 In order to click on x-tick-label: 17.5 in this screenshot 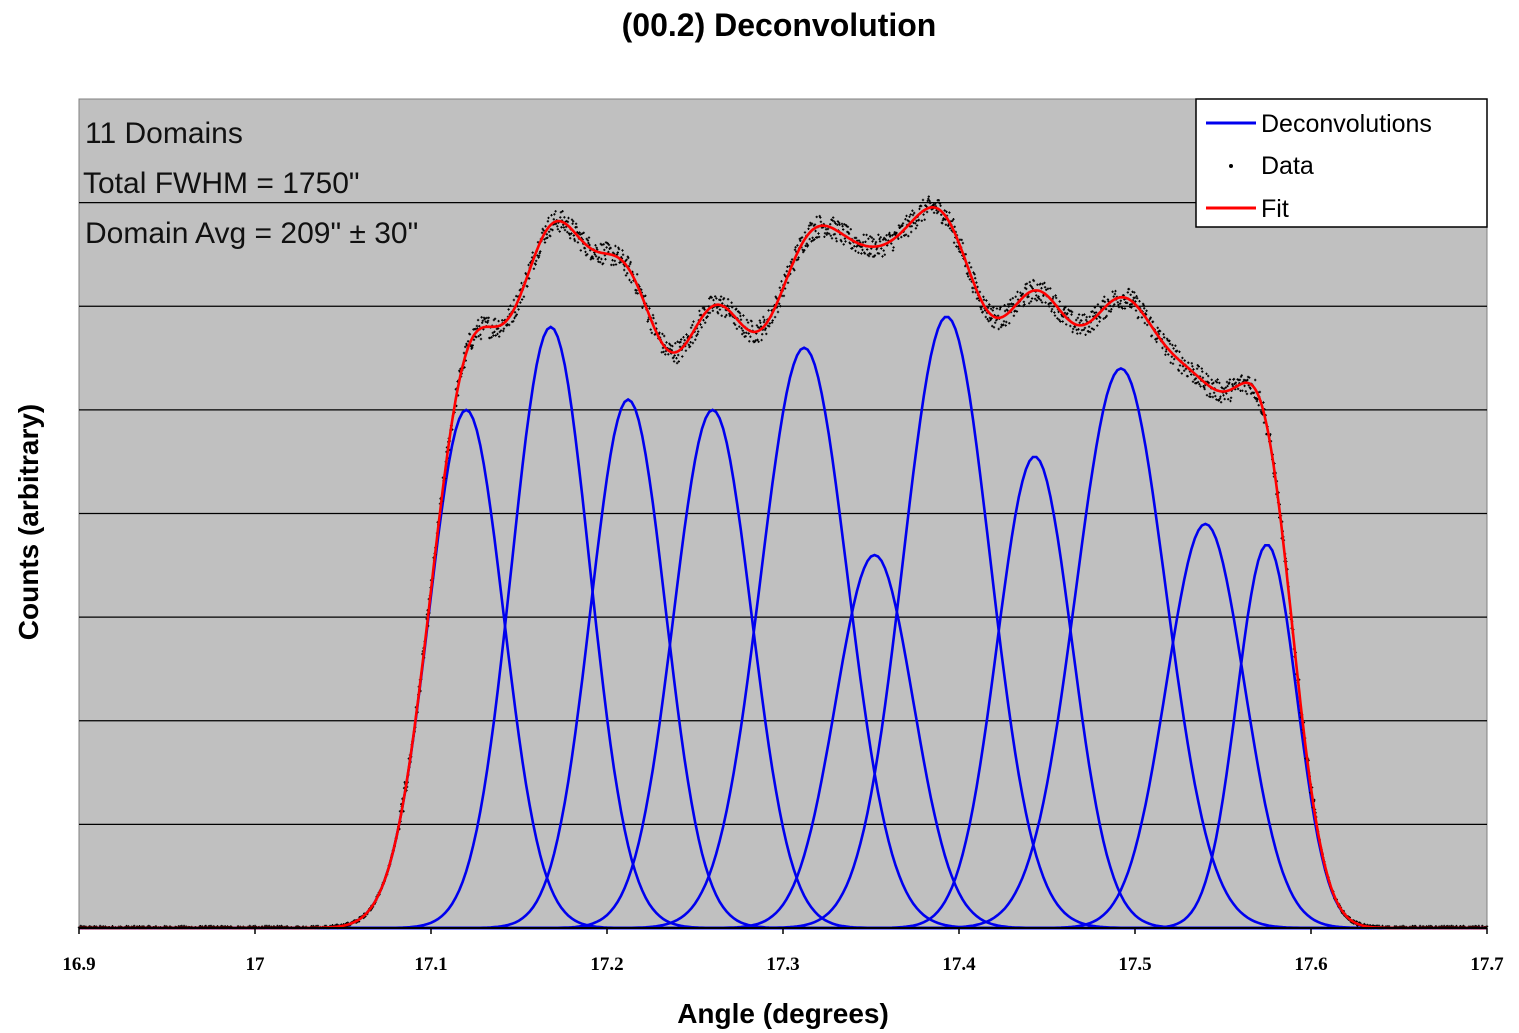, I will do `click(1134, 964)`.